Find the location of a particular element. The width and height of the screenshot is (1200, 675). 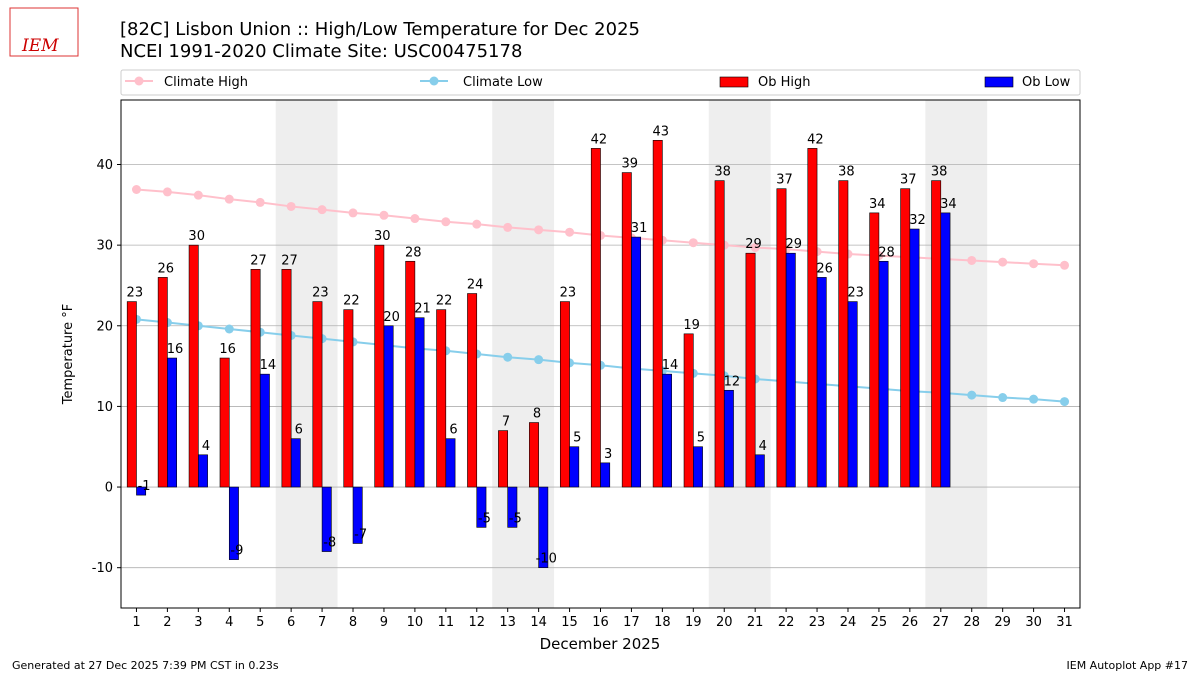

x-tick-label: 9 is located at coordinates (384, 622).